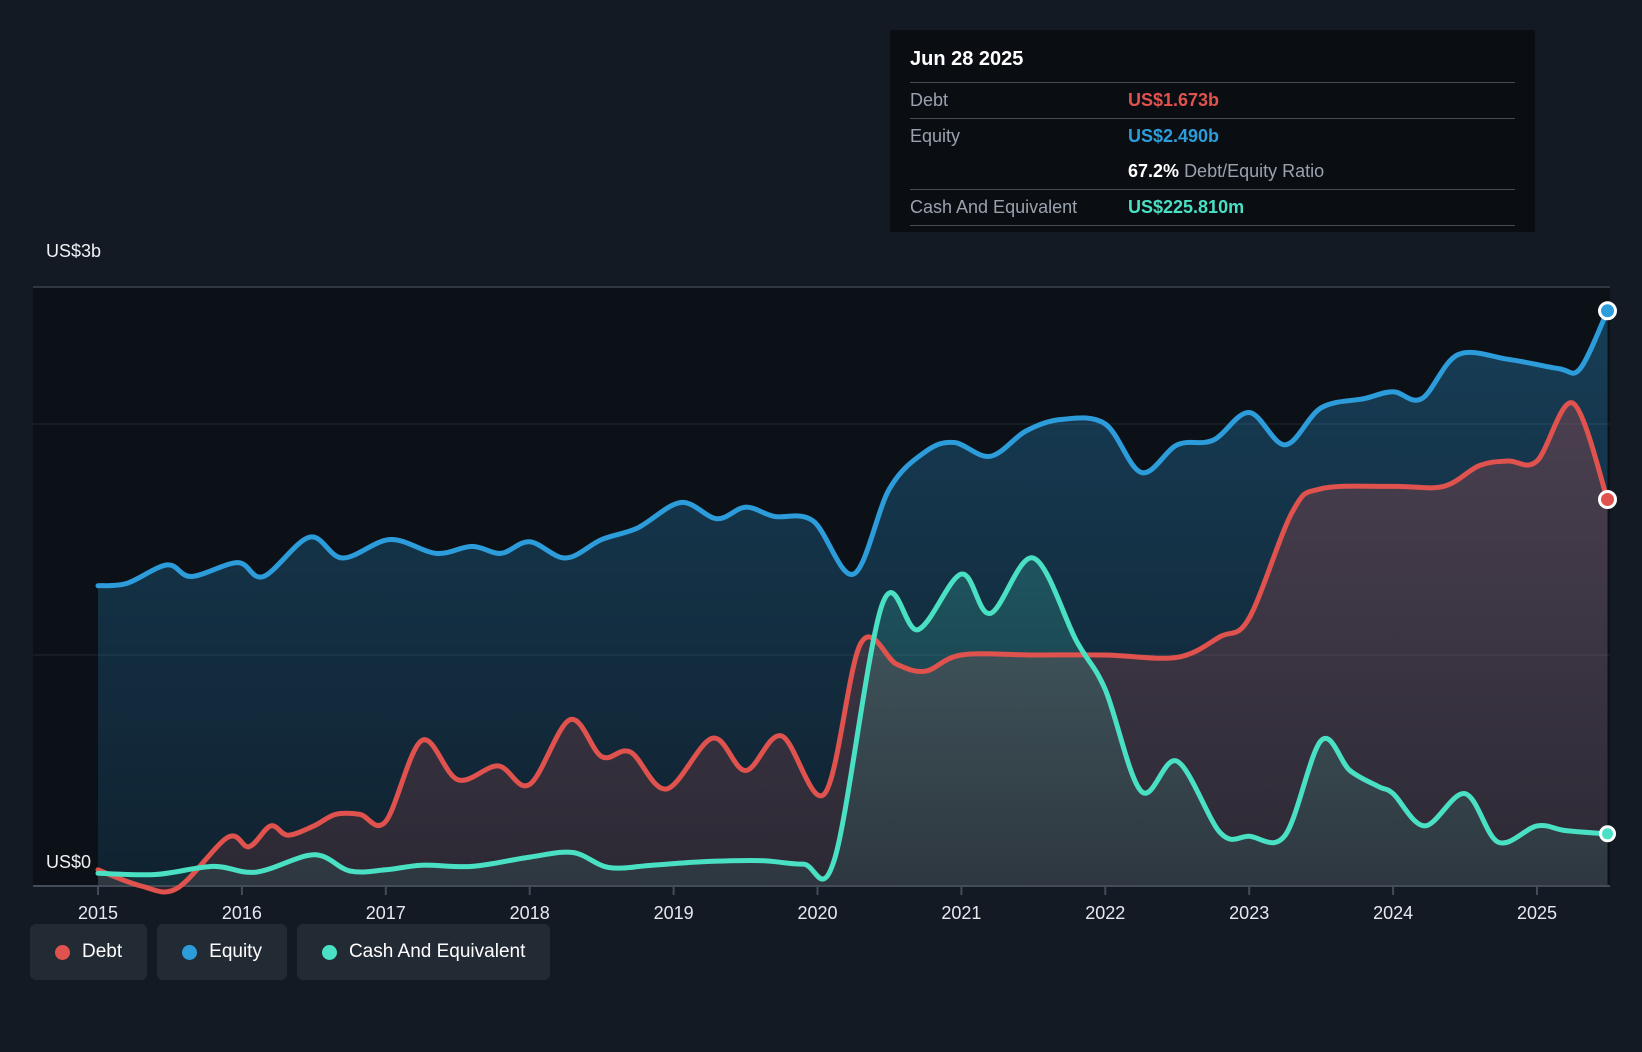 This screenshot has height=1052, width=1642. What do you see at coordinates (1174, 100) in the screenshot?
I see `tooltip-debt-value: US$1.673b` at bounding box center [1174, 100].